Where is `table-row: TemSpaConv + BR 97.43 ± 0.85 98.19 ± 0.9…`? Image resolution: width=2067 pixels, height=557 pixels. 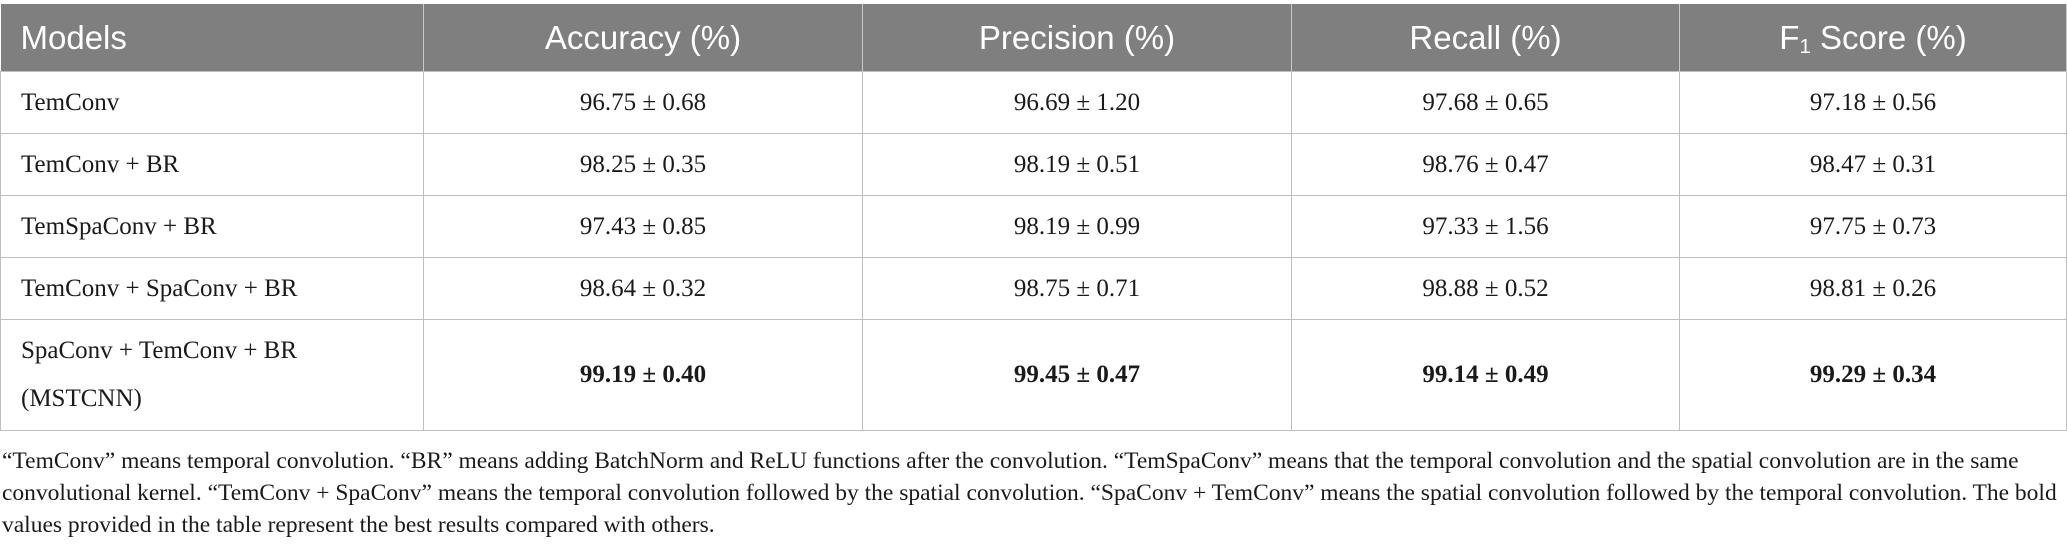 table-row: TemSpaConv + BR 97.43 ± 0.85 98.19 ± 0.9… is located at coordinates (1033, 226).